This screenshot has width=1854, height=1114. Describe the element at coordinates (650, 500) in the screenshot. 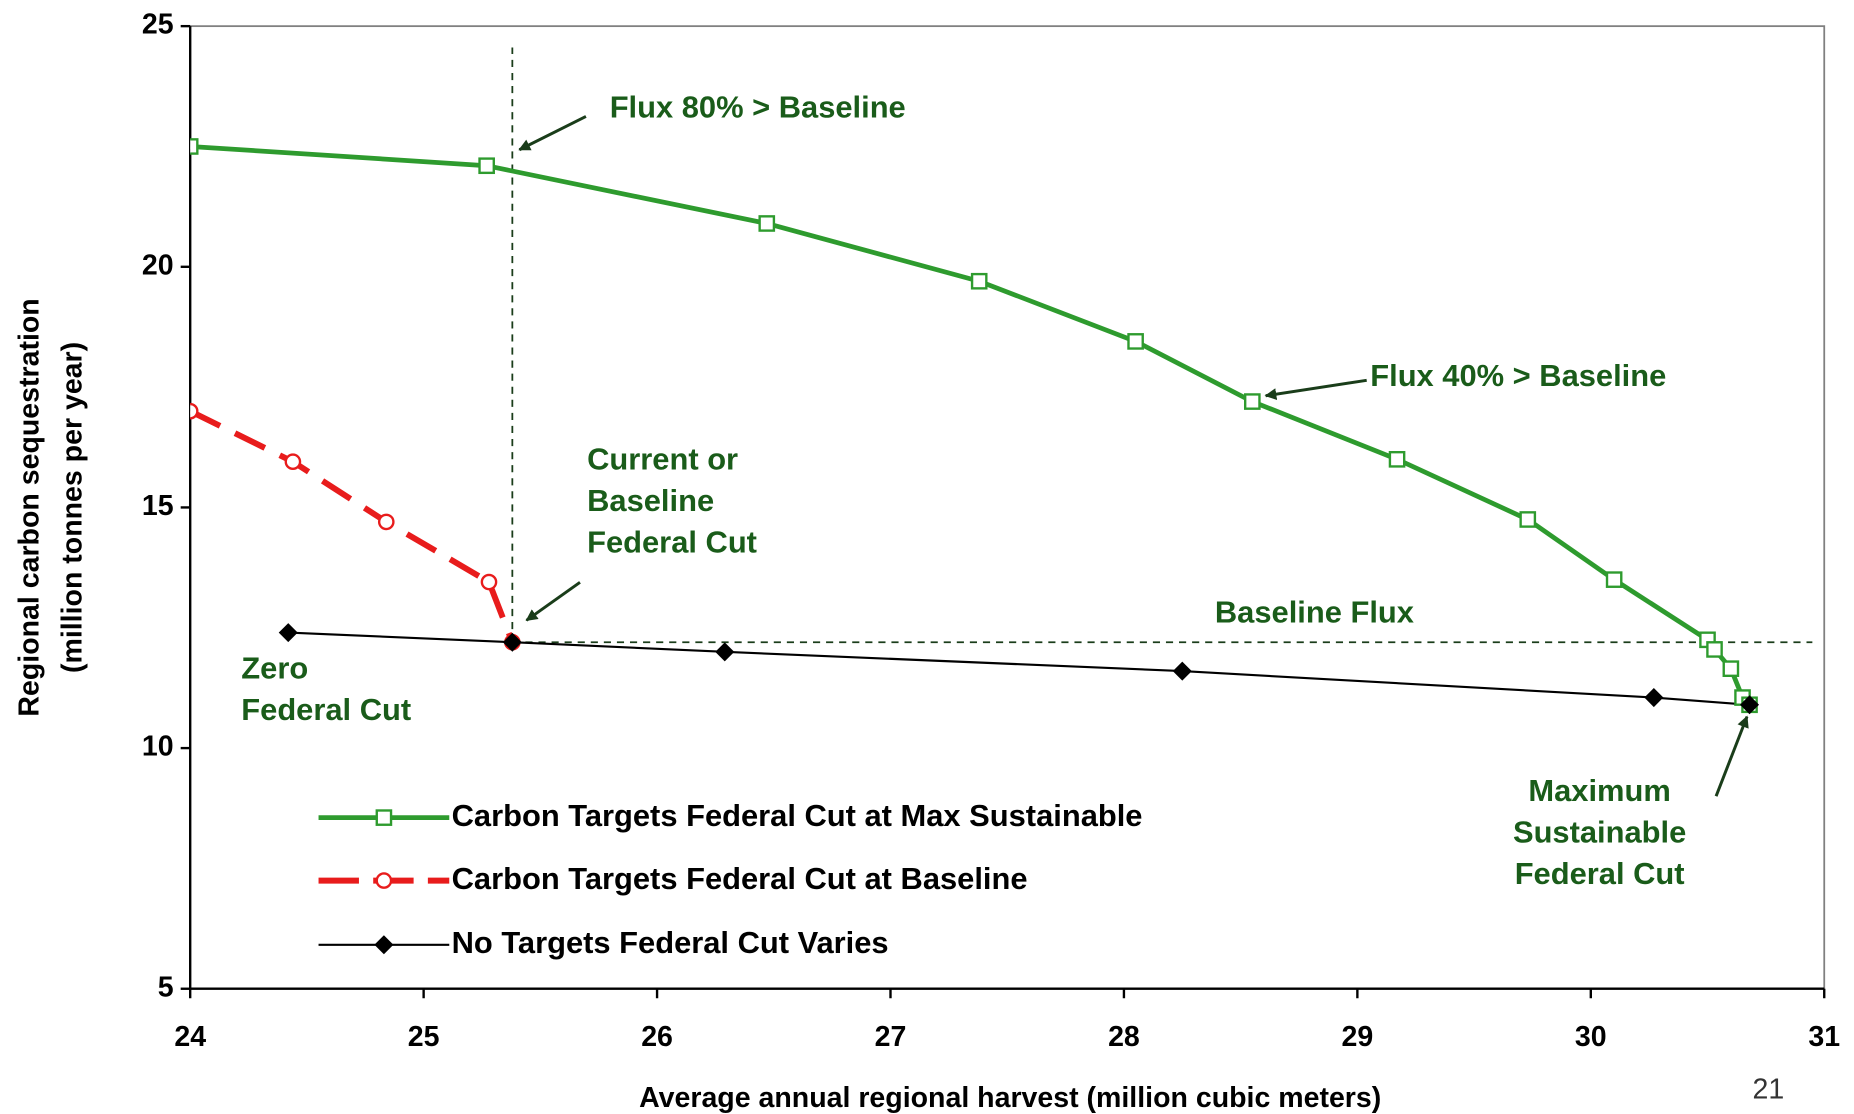

I see `annotation: Baseline` at that location.